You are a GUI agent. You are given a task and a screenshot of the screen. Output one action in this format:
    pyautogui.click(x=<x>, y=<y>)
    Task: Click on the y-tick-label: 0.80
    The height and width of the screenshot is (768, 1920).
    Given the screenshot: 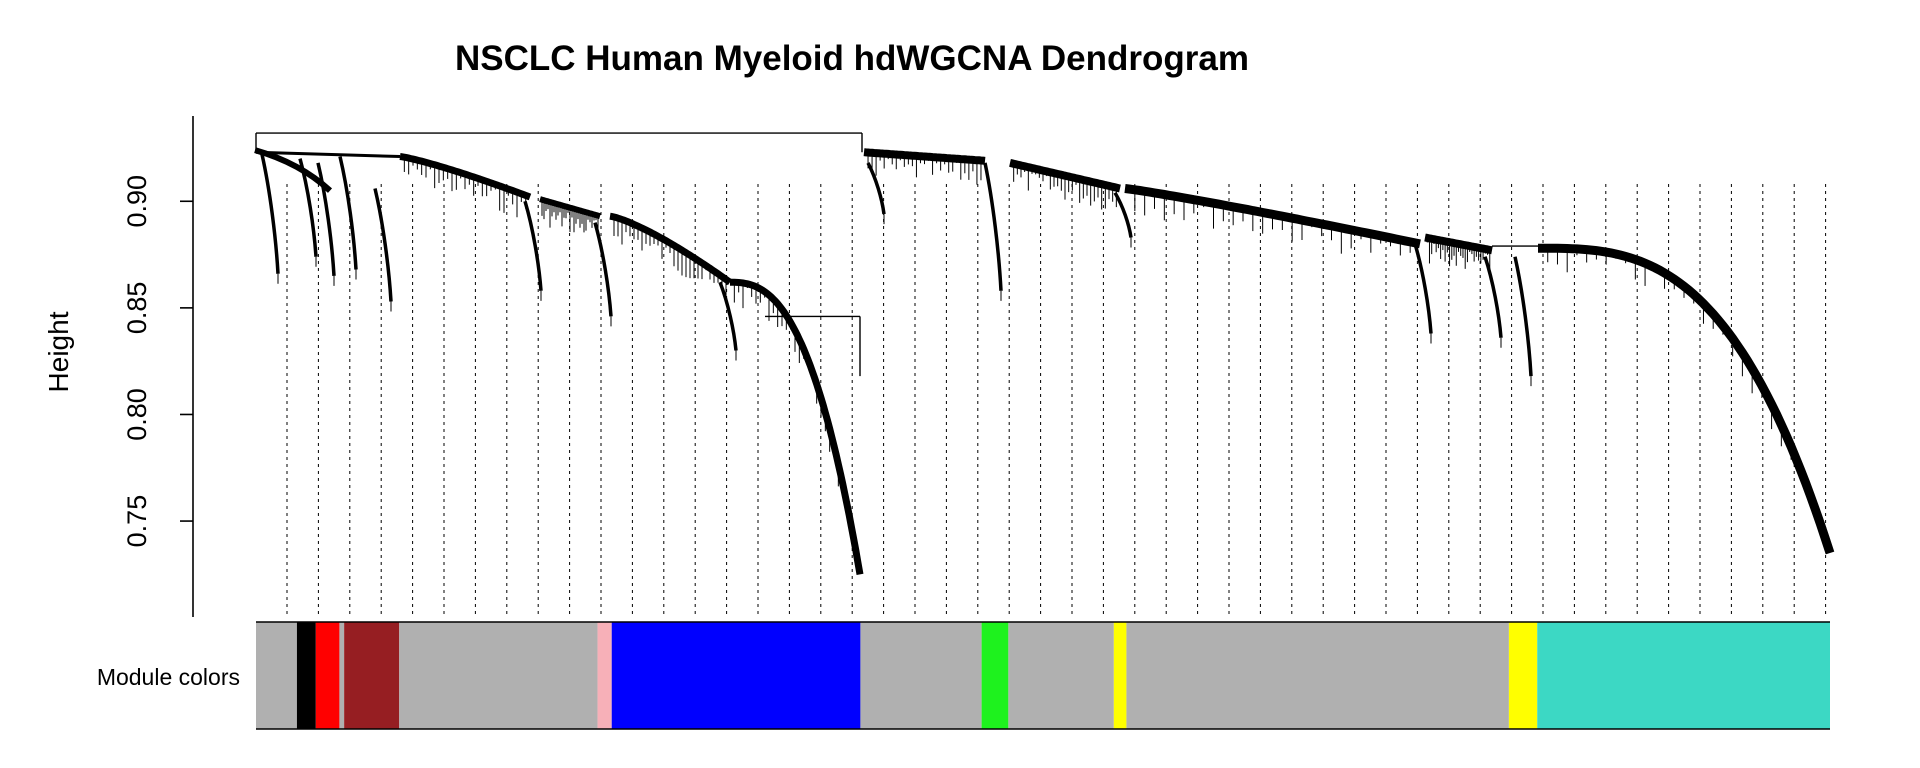 What is the action you would take?
    pyautogui.click(x=137, y=414)
    